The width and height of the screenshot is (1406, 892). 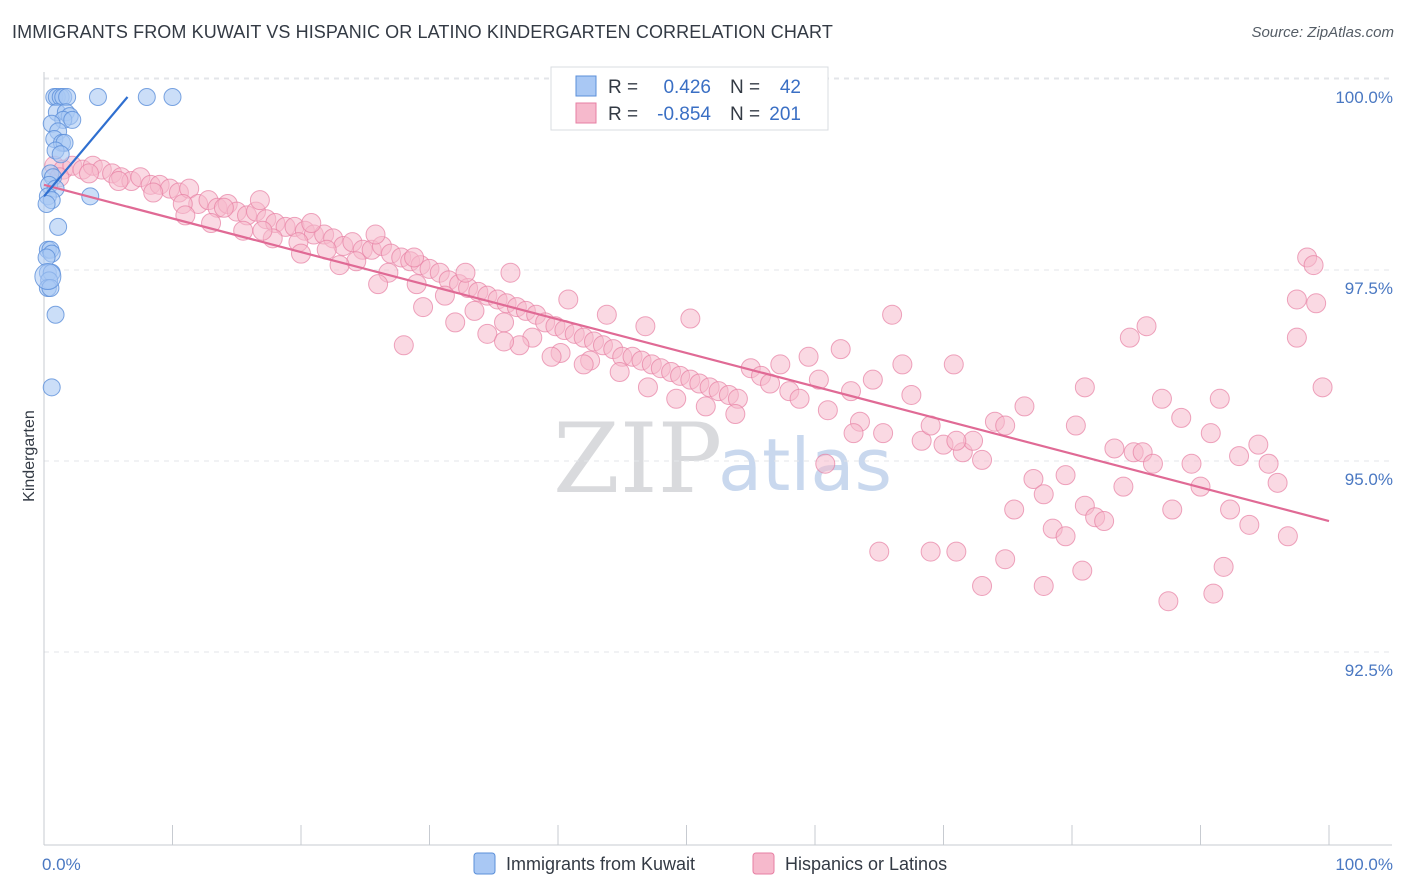 What do you see at coordinates (1364, 97) in the screenshot?
I see `y-tick-label-0: 100.0%` at bounding box center [1364, 97].